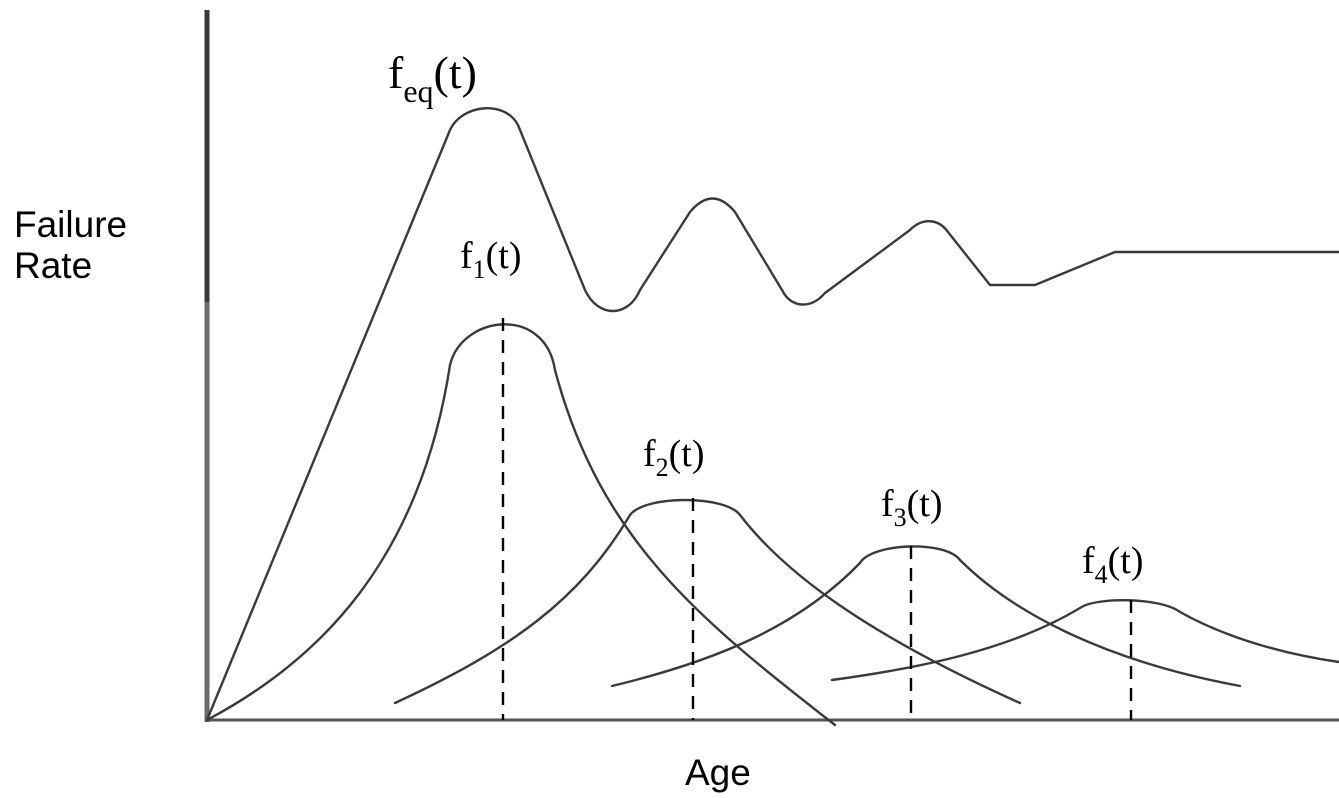 The image size is (1339, 798). What do you see at coordinates (71, 224) in the screenshot?
I see `y-axis-label-line1: Failure` at bounding box center [71, 224].